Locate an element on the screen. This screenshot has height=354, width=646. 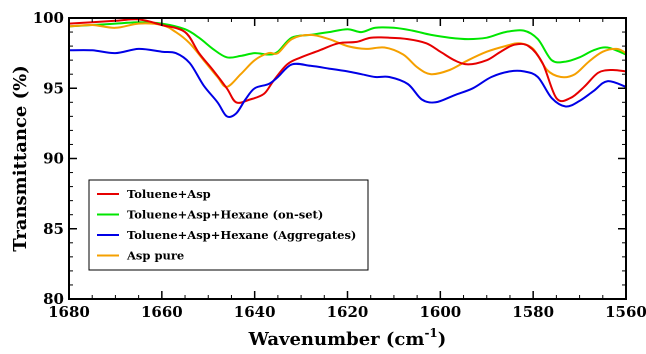
y-axis-title: Transmittance (%) is located at coordinates (20, 158).